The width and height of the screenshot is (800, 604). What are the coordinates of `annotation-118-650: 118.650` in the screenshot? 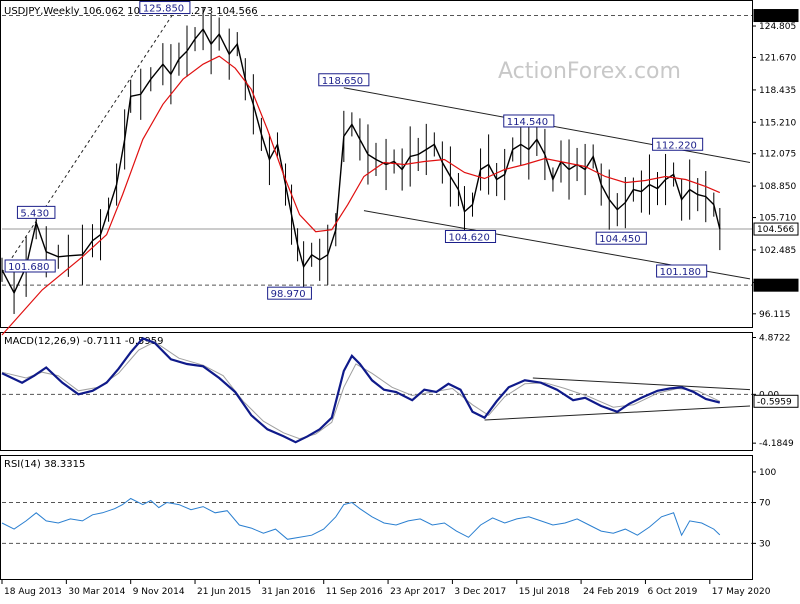 It's located at (344, 80).